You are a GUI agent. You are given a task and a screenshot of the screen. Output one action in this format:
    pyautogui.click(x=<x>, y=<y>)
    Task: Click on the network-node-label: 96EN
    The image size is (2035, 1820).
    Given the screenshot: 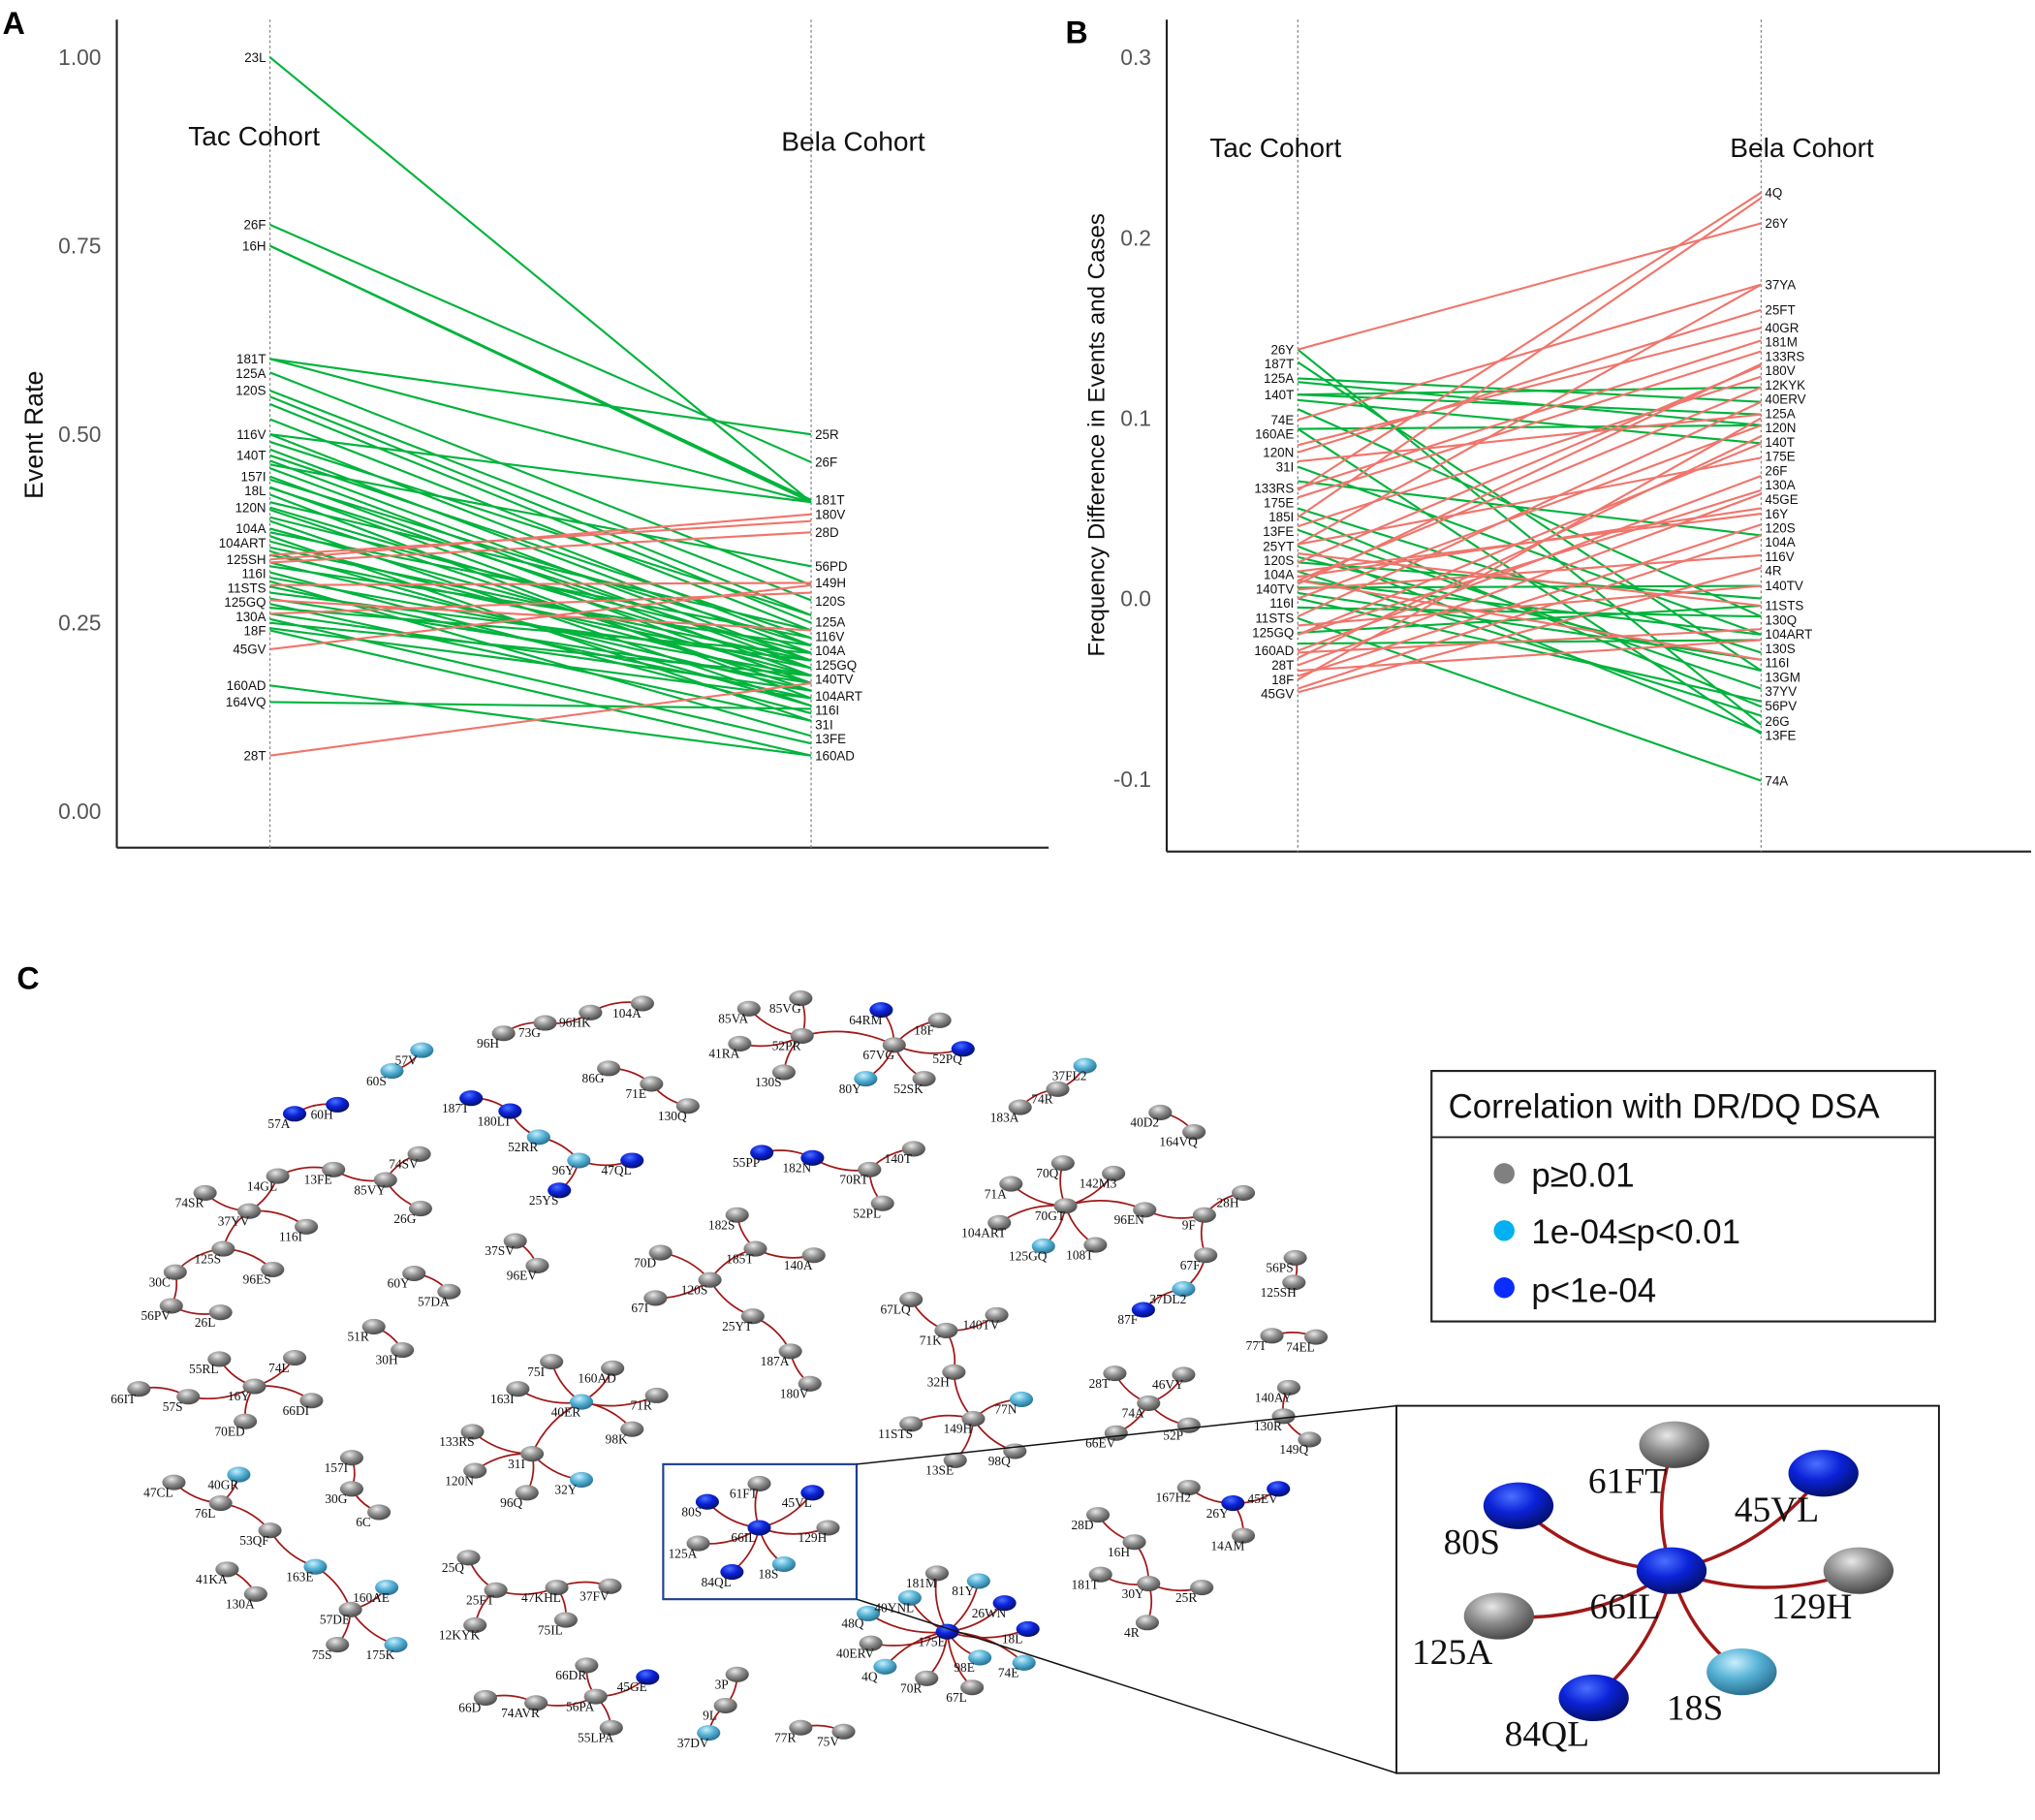 What is the action you would take?
    pyautogui.click(x=1129, y=1220)
    